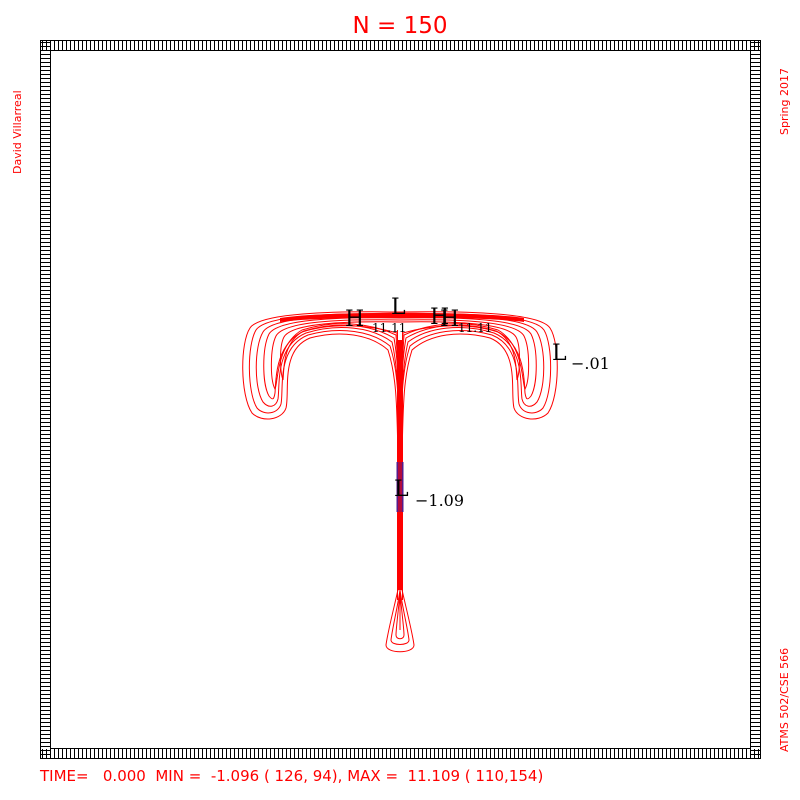 Image resolution: width=800 pixels, height=800 pixels. I want to click on low-right-value: −.01, so click(590, 363).